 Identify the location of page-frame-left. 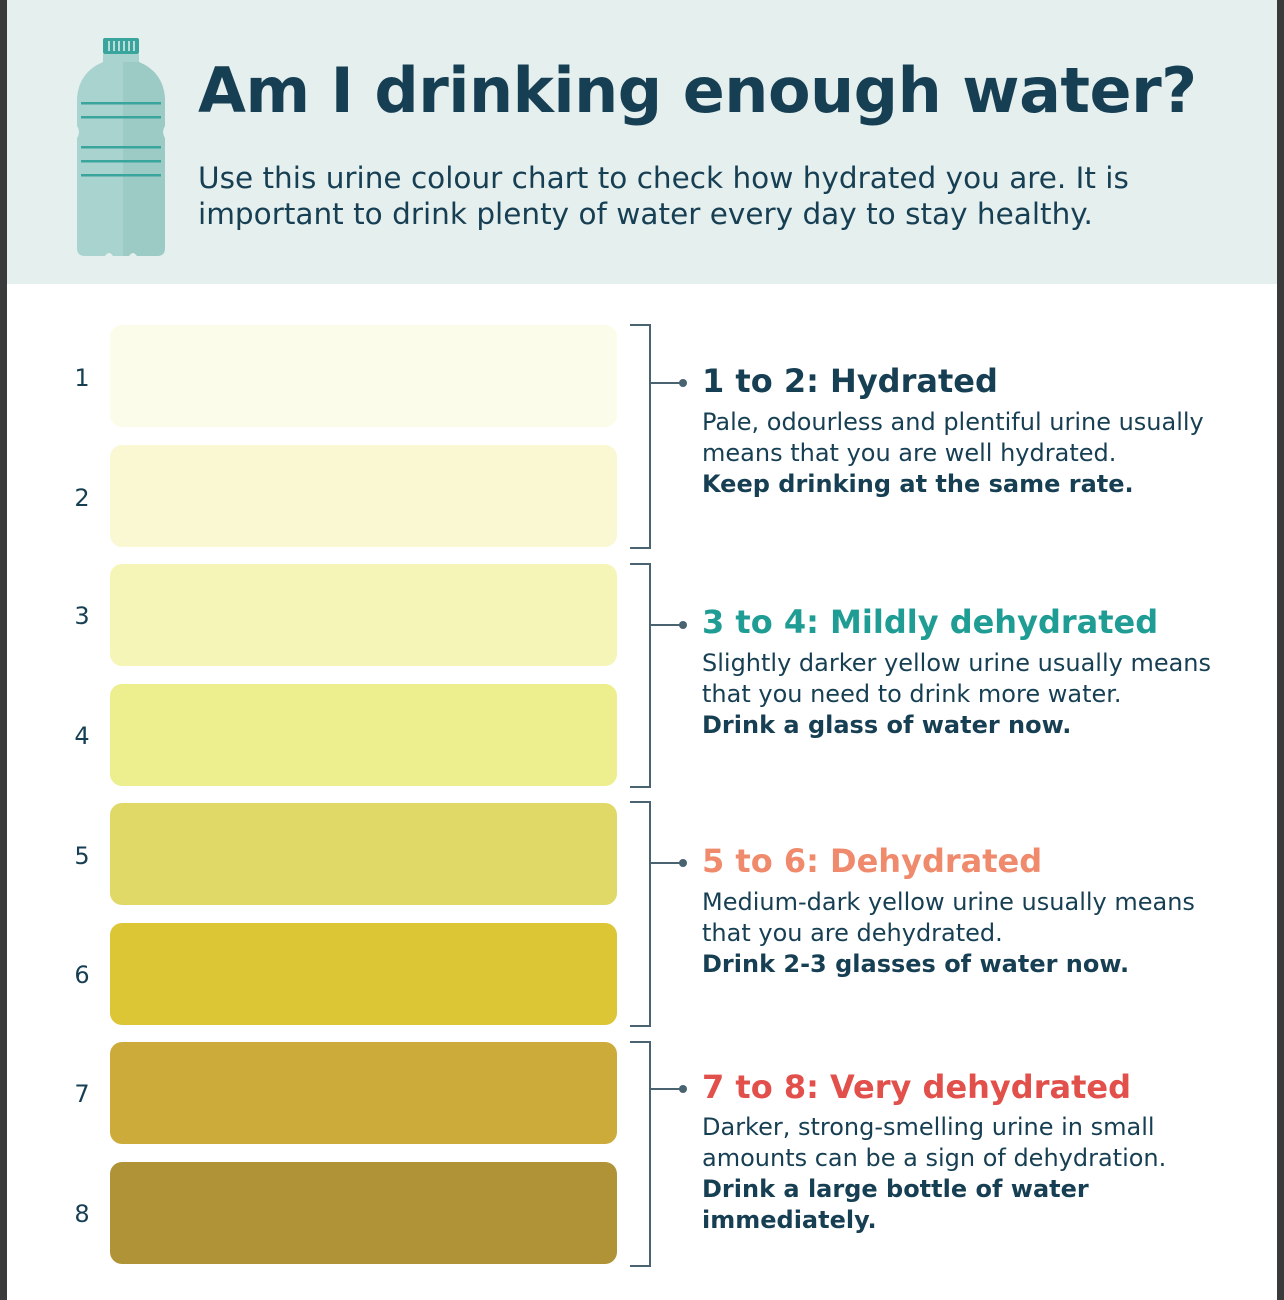
(3, 650).